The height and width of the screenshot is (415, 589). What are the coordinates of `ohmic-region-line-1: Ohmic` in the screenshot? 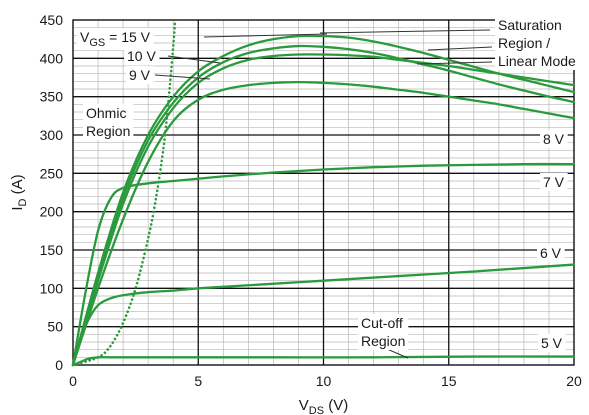 It's located at (106, 113).